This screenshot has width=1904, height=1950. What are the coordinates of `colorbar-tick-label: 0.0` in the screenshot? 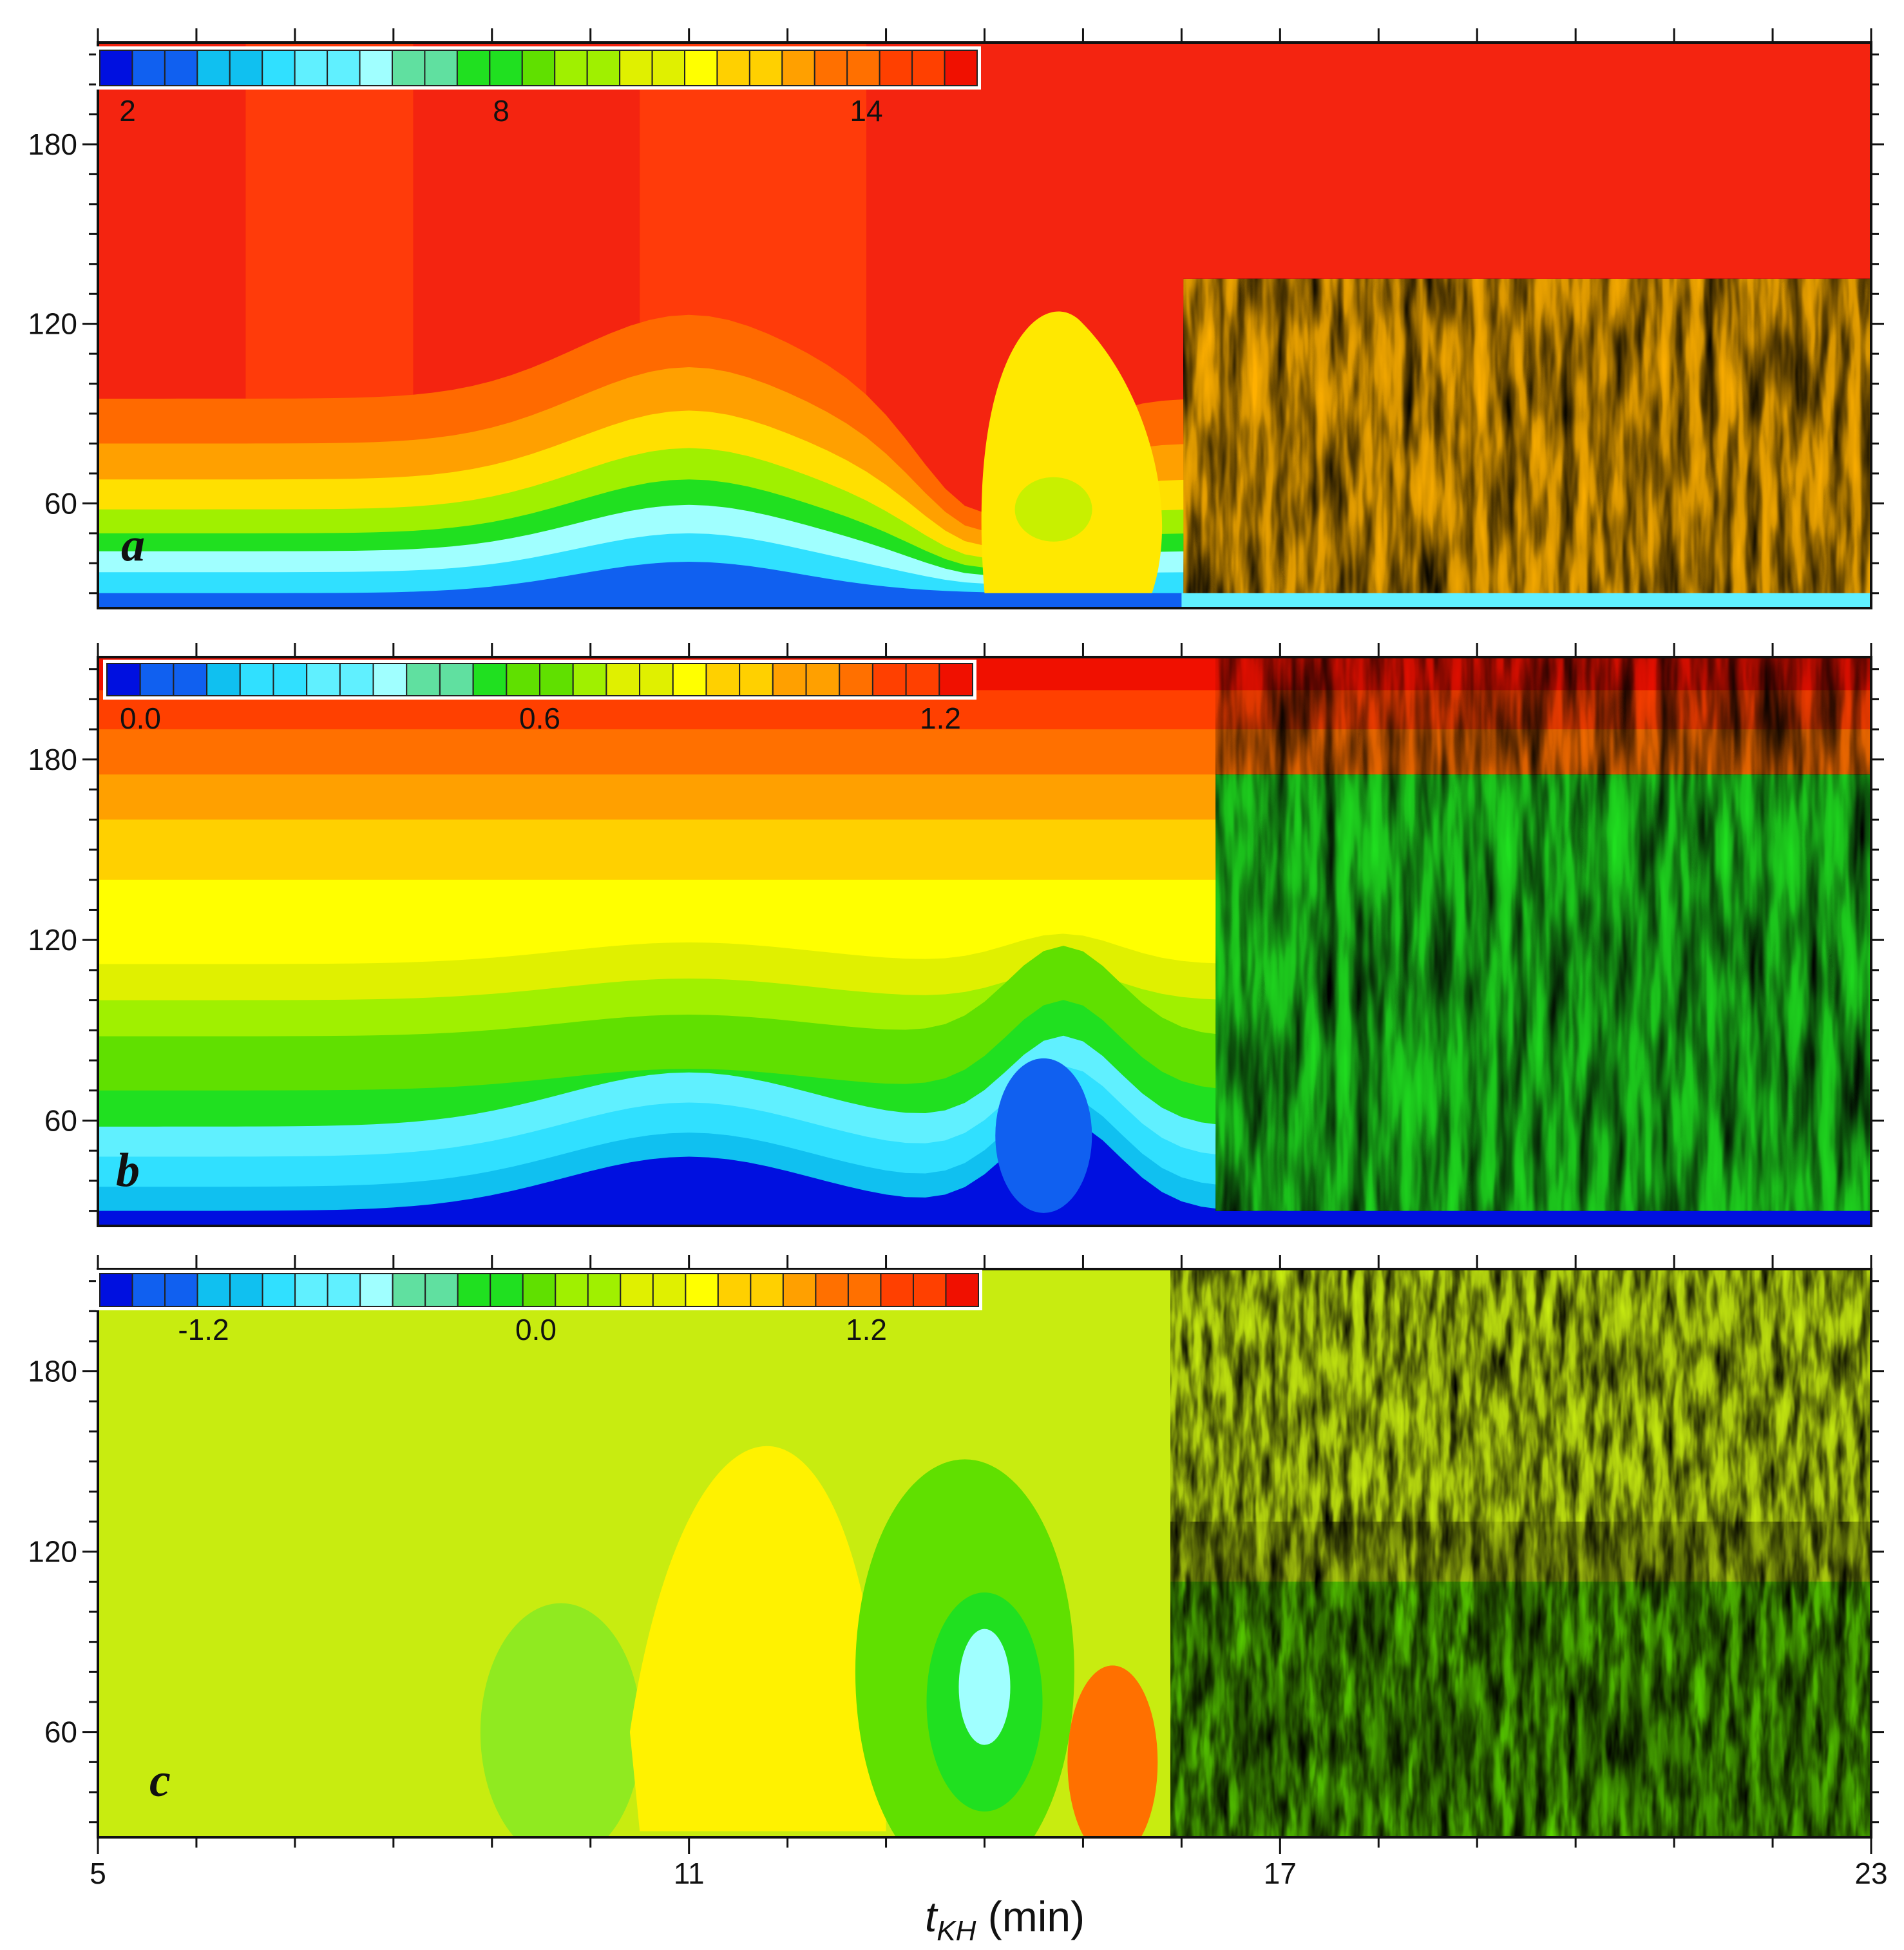 It's located at (140, 718).